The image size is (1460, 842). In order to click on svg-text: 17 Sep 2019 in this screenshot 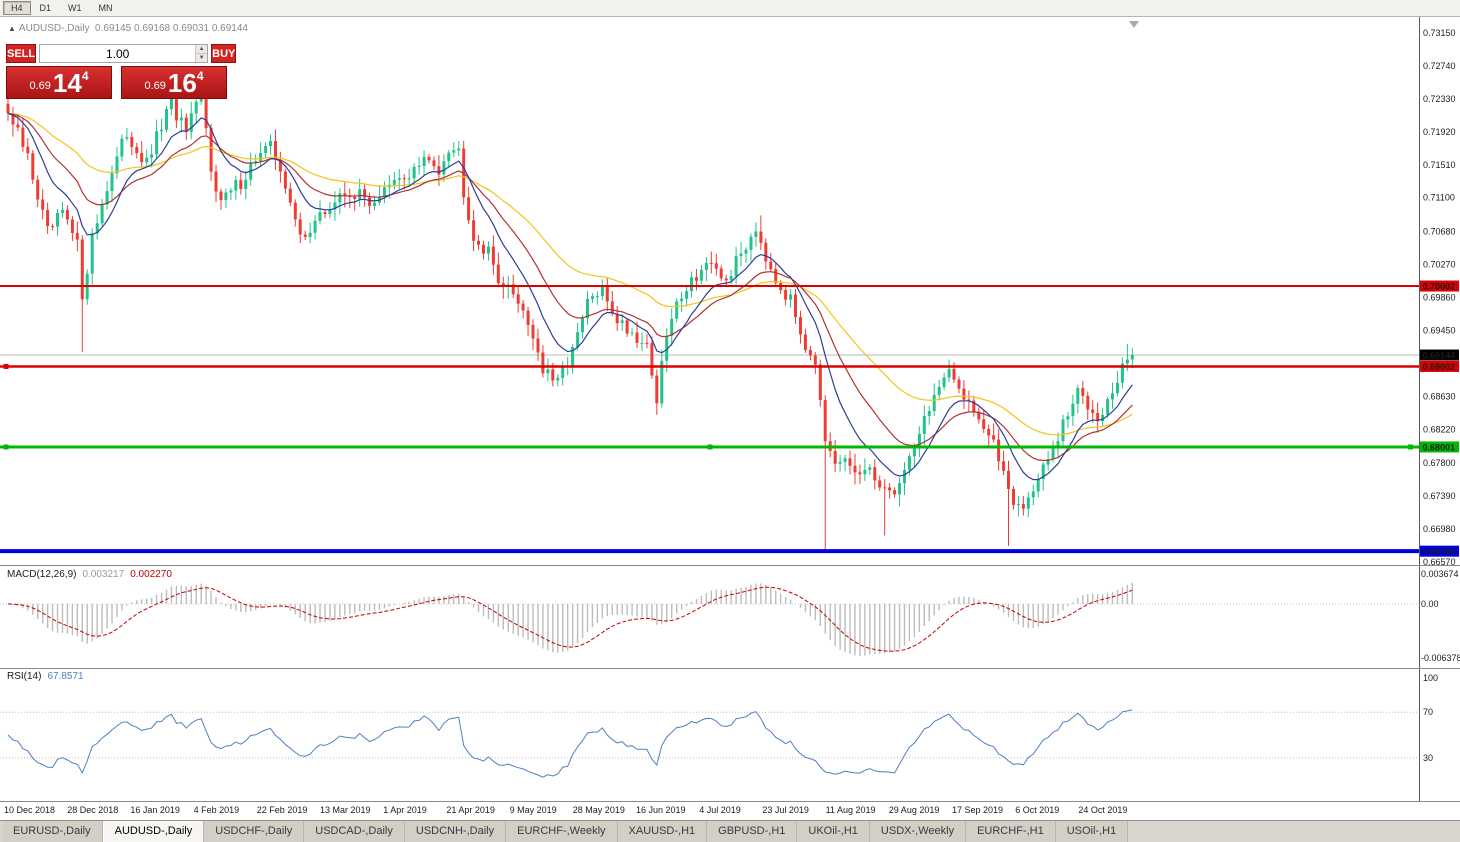, I will do `click(977, 810)`.